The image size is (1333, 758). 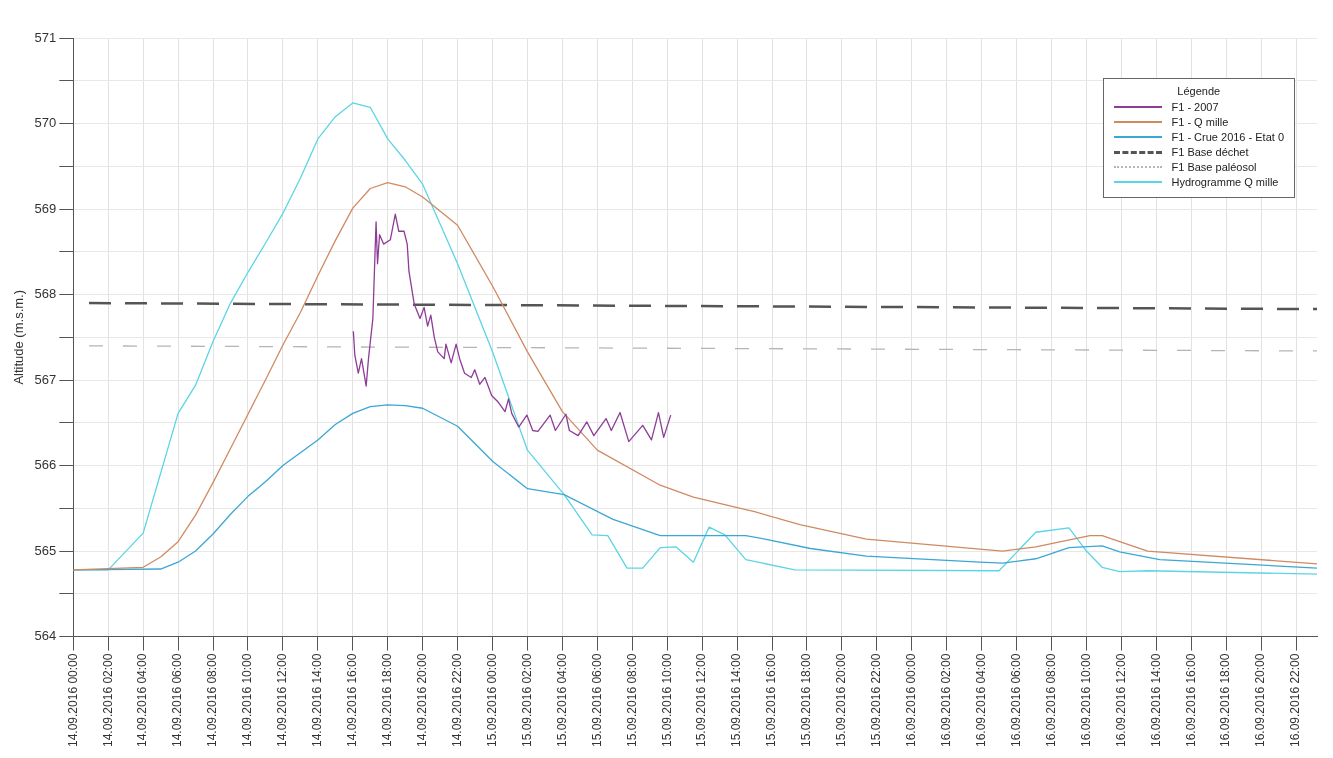 I want to click on y-axis-title: Altitude (m.s.m.), so click(x=19, y=337).